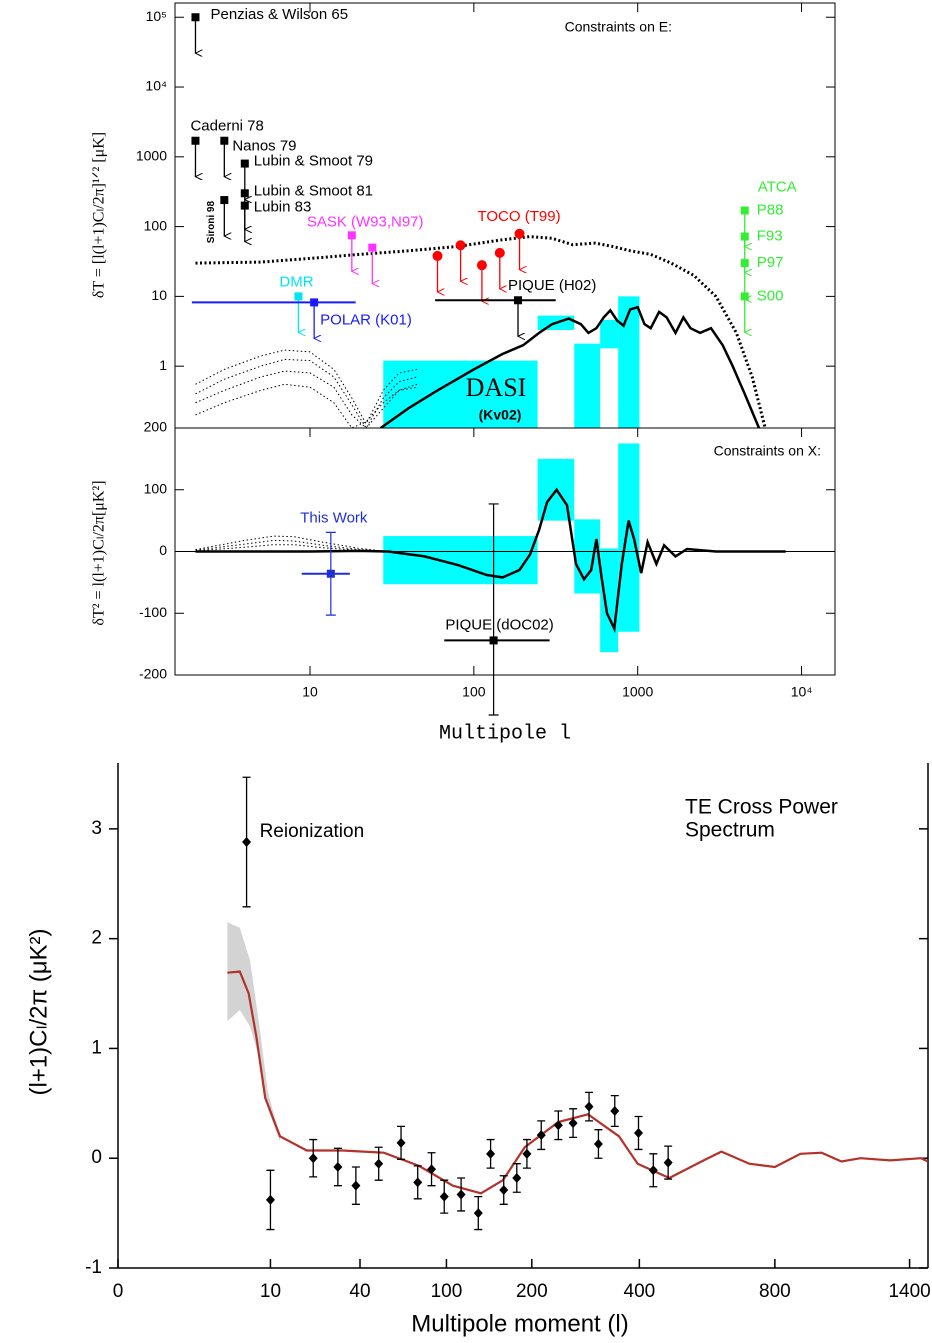 This screenshot has height=1343, width=932. Describe the element at coordinates (770, 295) in the screenshot. I see `point-label: S00` at that location.